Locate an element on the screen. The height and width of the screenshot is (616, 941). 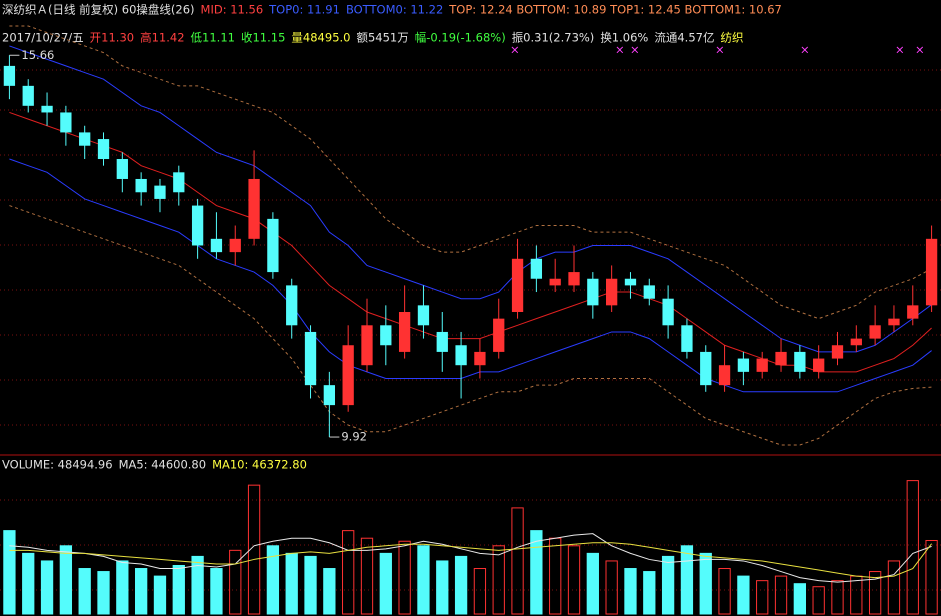
header-text: 振0.31(2.73%) is located at coordinates (553, 38).